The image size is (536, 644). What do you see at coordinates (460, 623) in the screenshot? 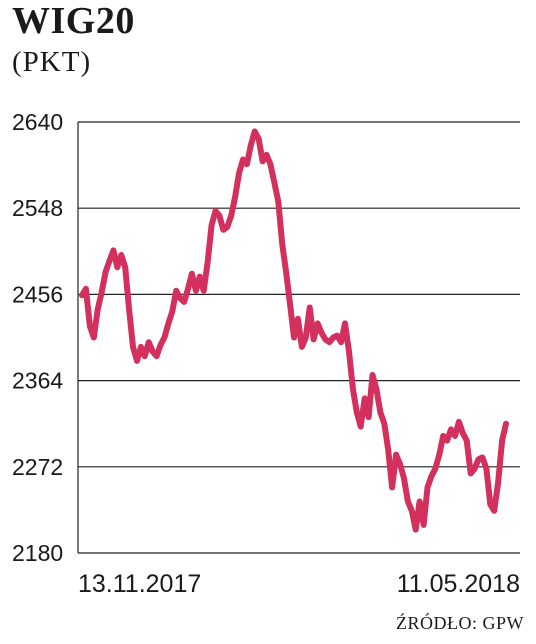
I see `source-label: ŹRÓDŁO: GPW` at bounding box center [460, 623].